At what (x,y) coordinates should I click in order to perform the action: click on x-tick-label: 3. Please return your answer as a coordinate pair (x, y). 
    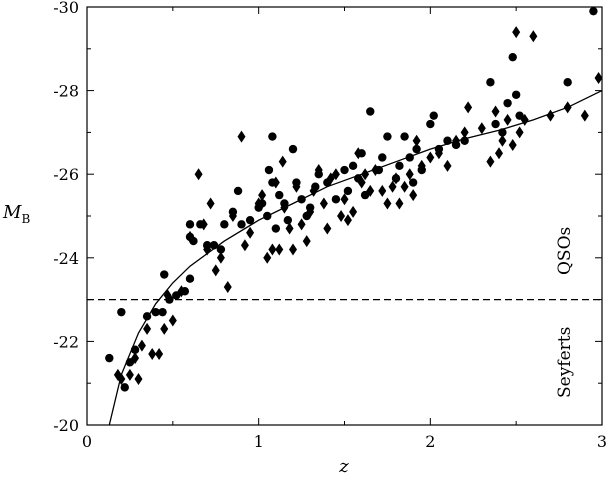
    Looking at the image, I should click on (602, 441).